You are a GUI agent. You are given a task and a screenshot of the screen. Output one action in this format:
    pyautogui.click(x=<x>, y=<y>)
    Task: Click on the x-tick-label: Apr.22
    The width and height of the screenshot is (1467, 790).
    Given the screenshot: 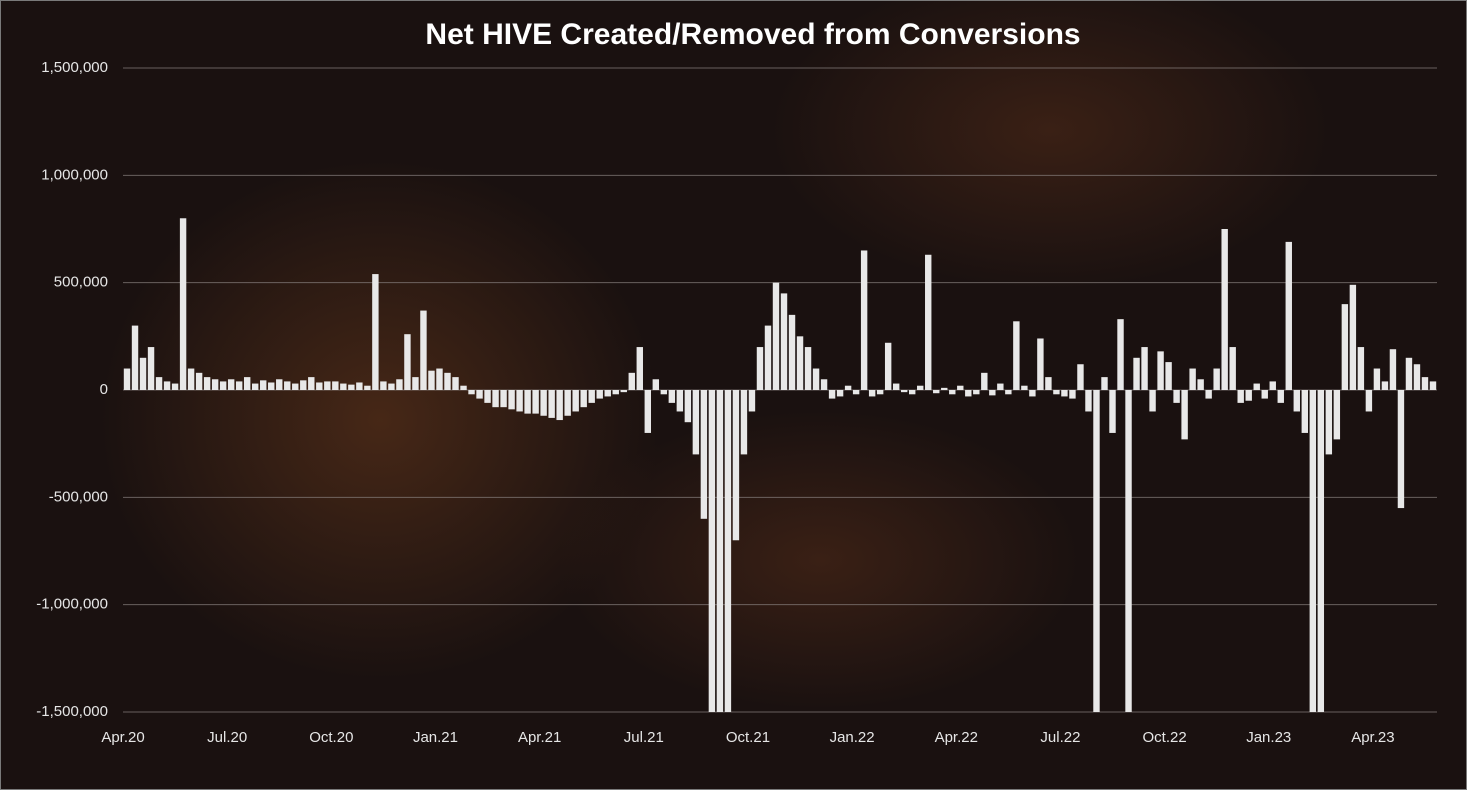 What is the action you would take?
    pyautogui.click(x=956, y=737)
    